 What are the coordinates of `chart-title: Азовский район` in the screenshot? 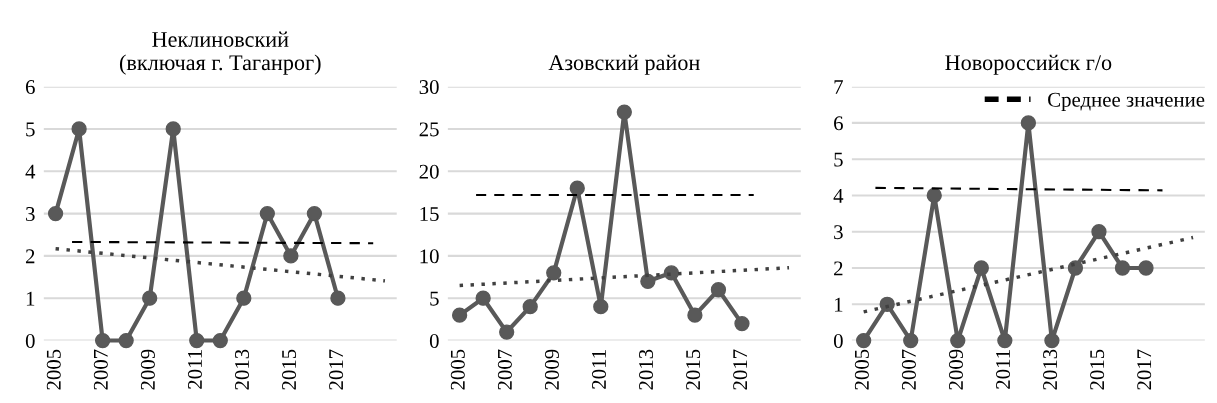 It's located at (624, 64).